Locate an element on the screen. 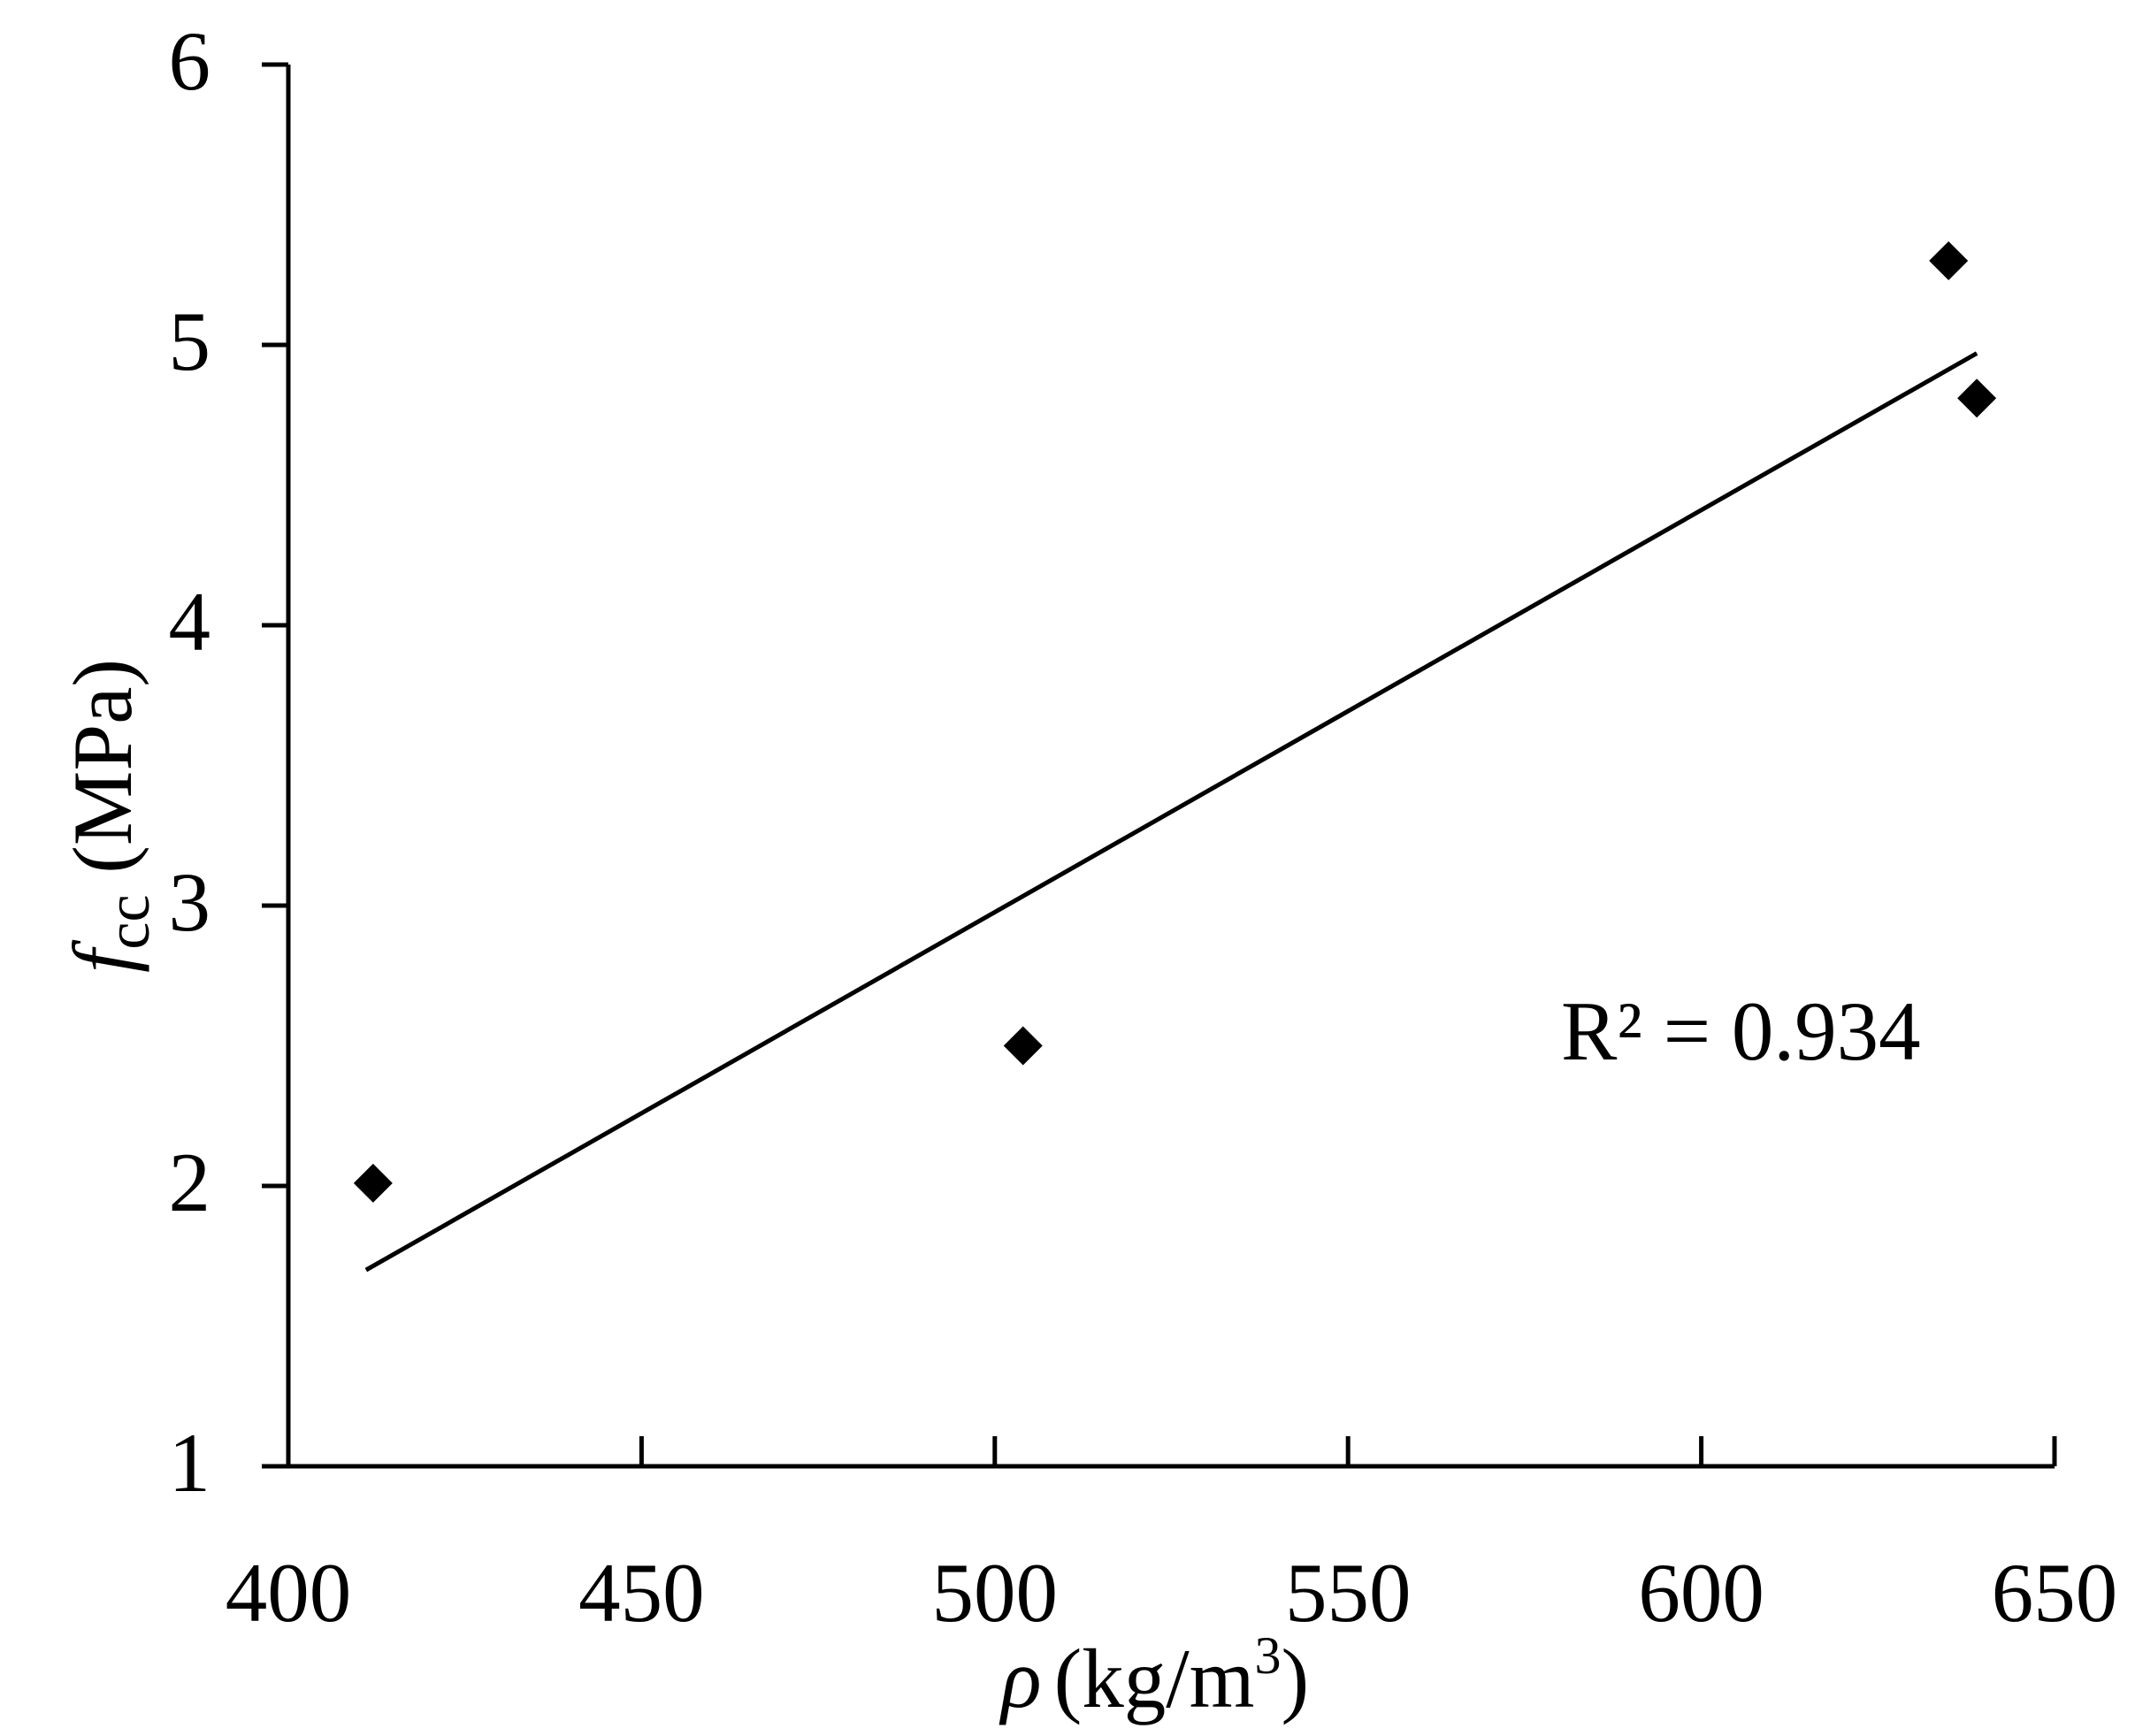 The height and width of the screenshot is (1736, 2135). y-tick-label: 1 is located at coordinates (190, 1463).